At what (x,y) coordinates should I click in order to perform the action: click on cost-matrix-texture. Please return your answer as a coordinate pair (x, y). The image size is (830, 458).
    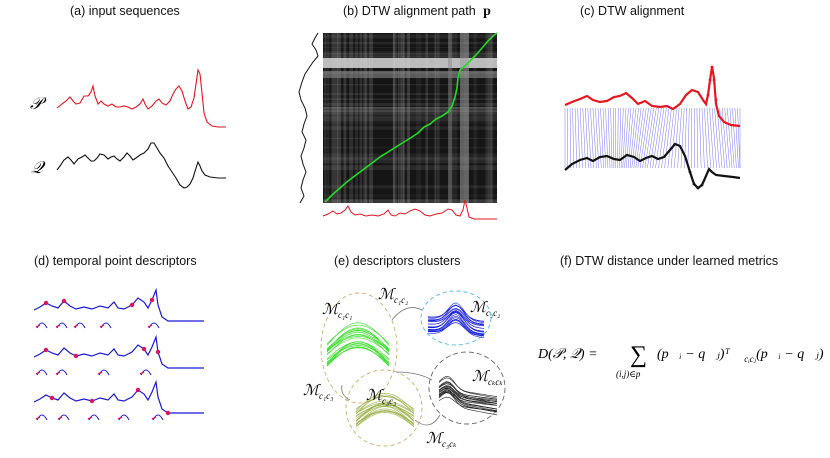
    Looking at the image, I should click on (410, 118).